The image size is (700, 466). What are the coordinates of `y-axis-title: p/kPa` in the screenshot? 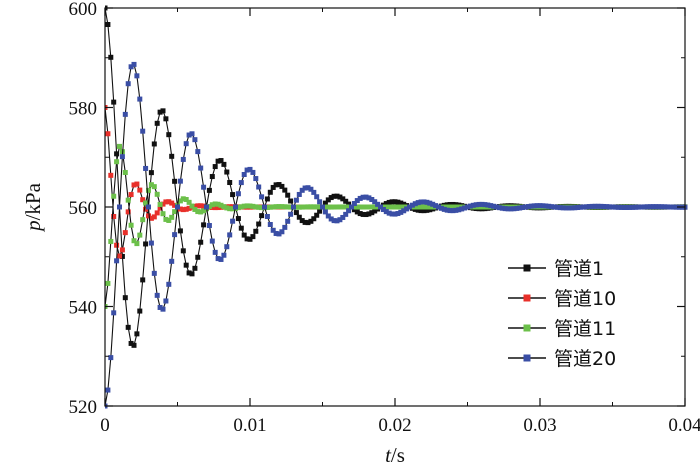 It's located at (33, 207).